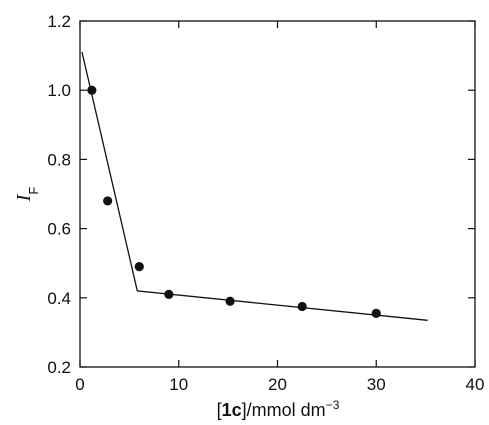  What do you see at coordinates (277, 384) in the screenshot?
I see `x-tick-label: 20` at bounding box center [277, 384].